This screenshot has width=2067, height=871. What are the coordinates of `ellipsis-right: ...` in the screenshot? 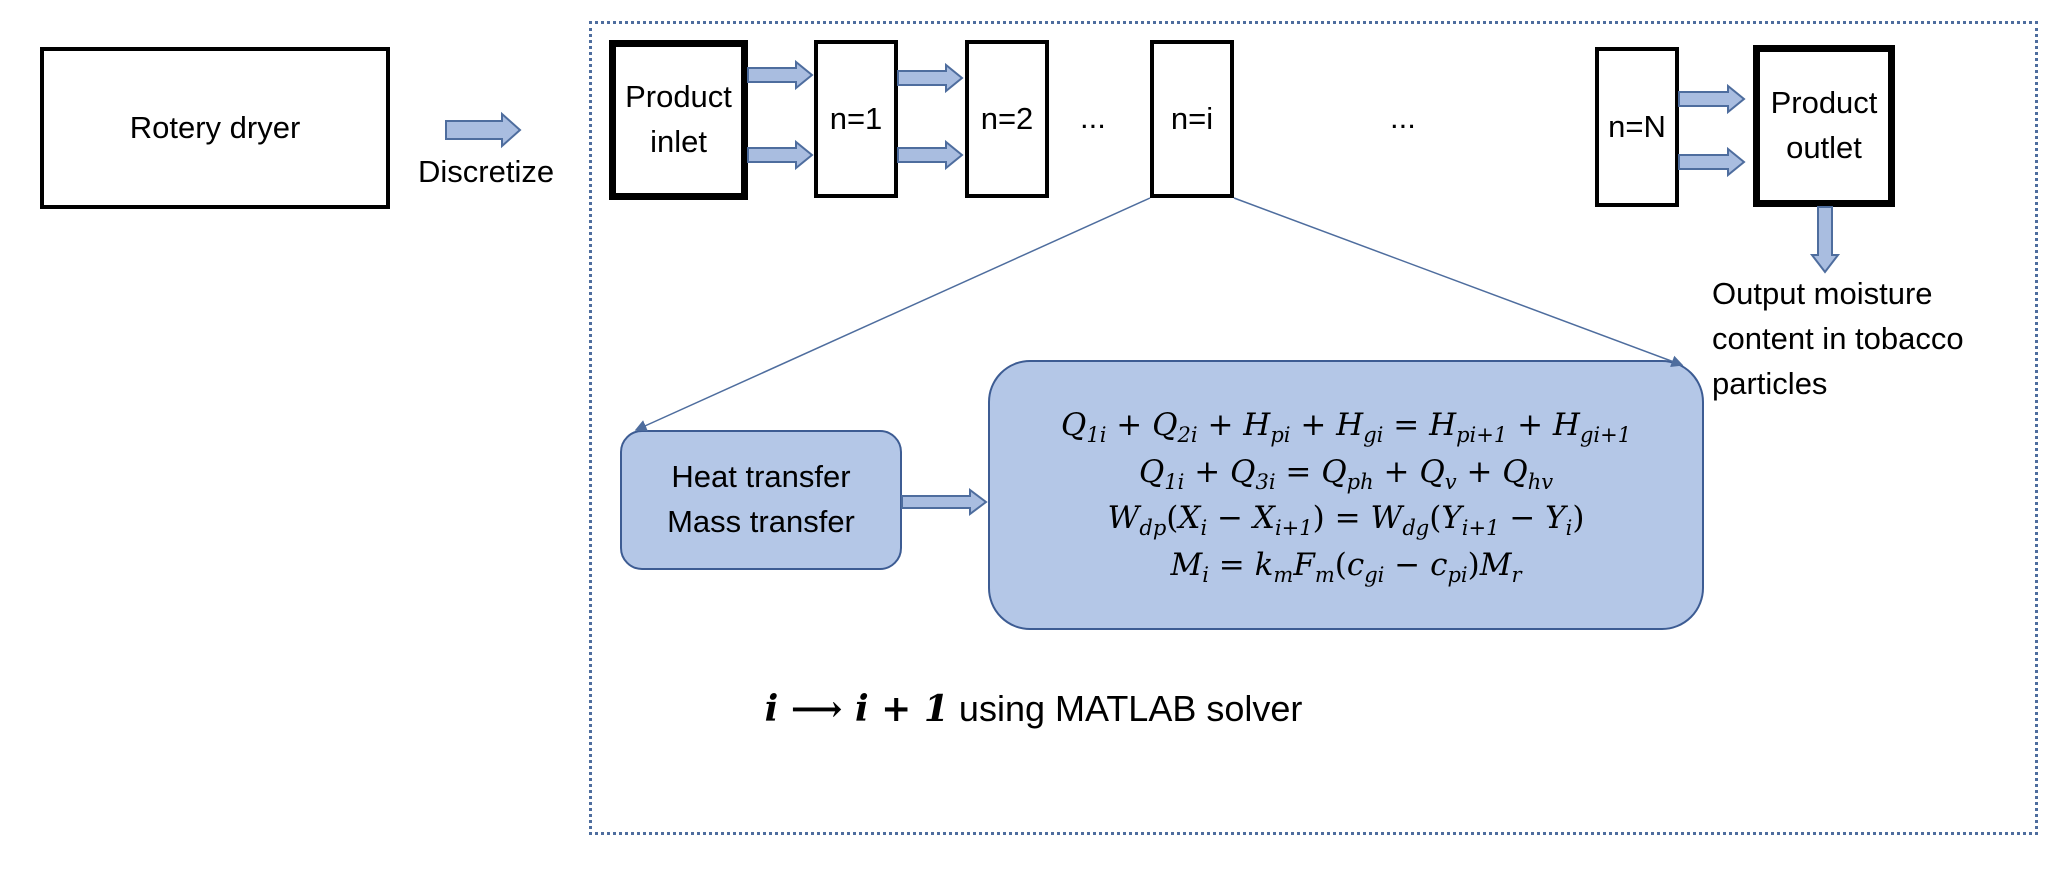 It's located at (1403, 117).